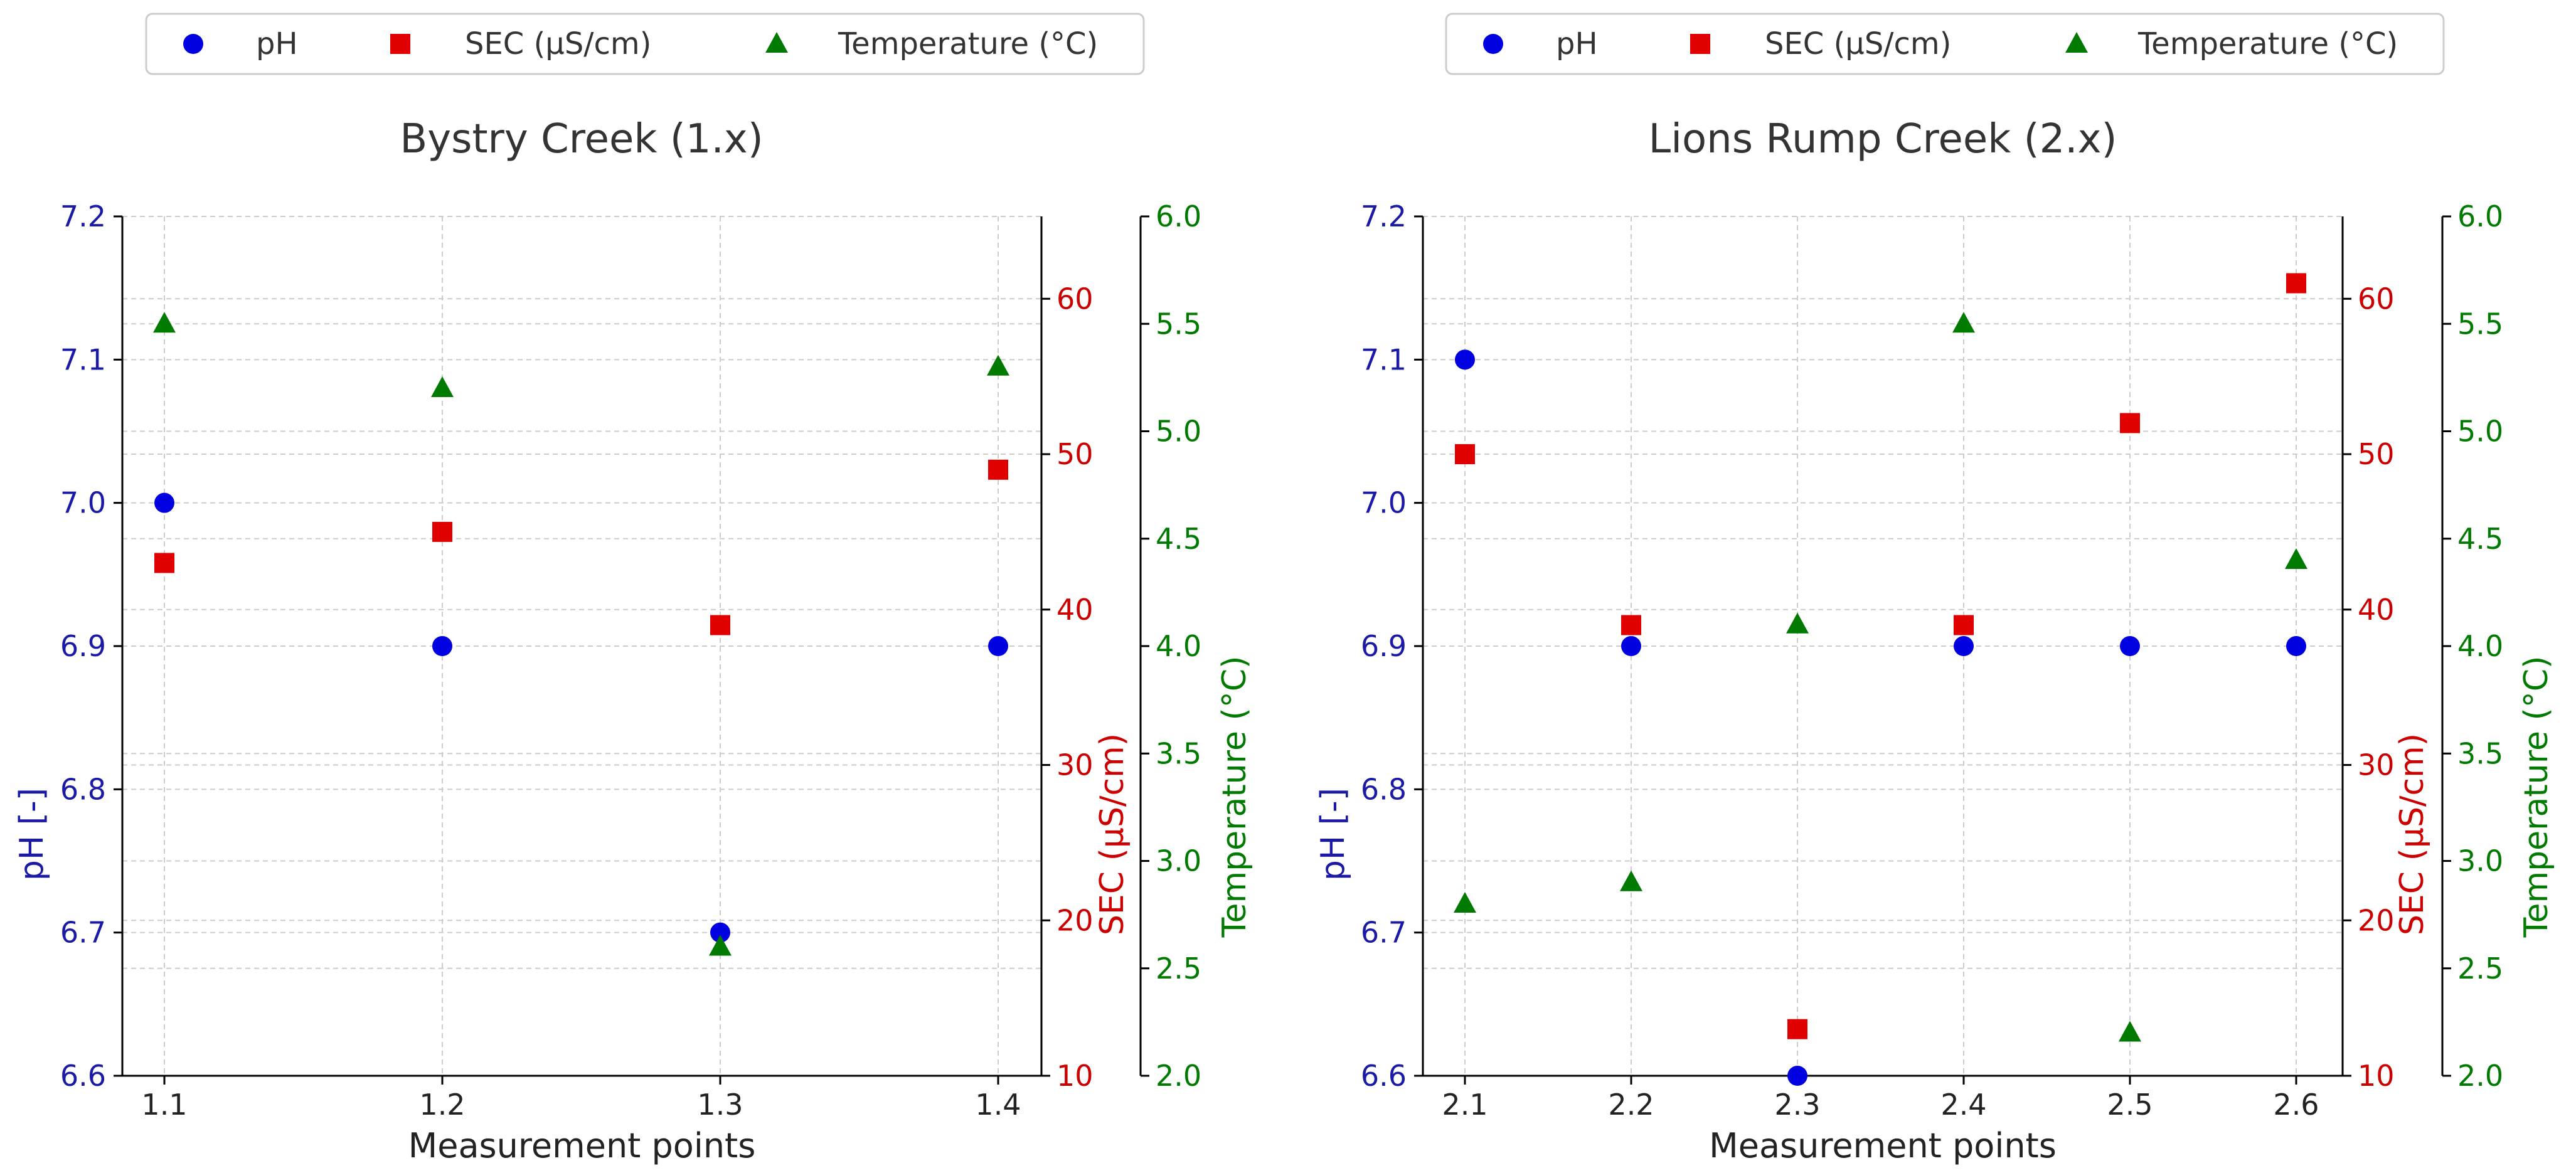  Describe the element at coordinates (2296, 1105) in the screenshot. I see `x-tick-label: 2.6` at that location.